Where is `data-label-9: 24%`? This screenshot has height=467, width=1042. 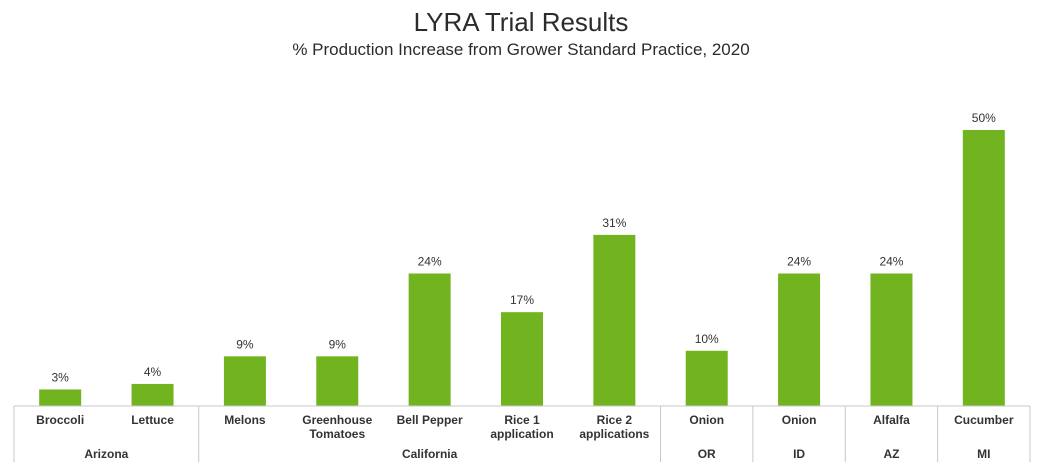 data-label-9: 24% is located at coordinates (891, 262).